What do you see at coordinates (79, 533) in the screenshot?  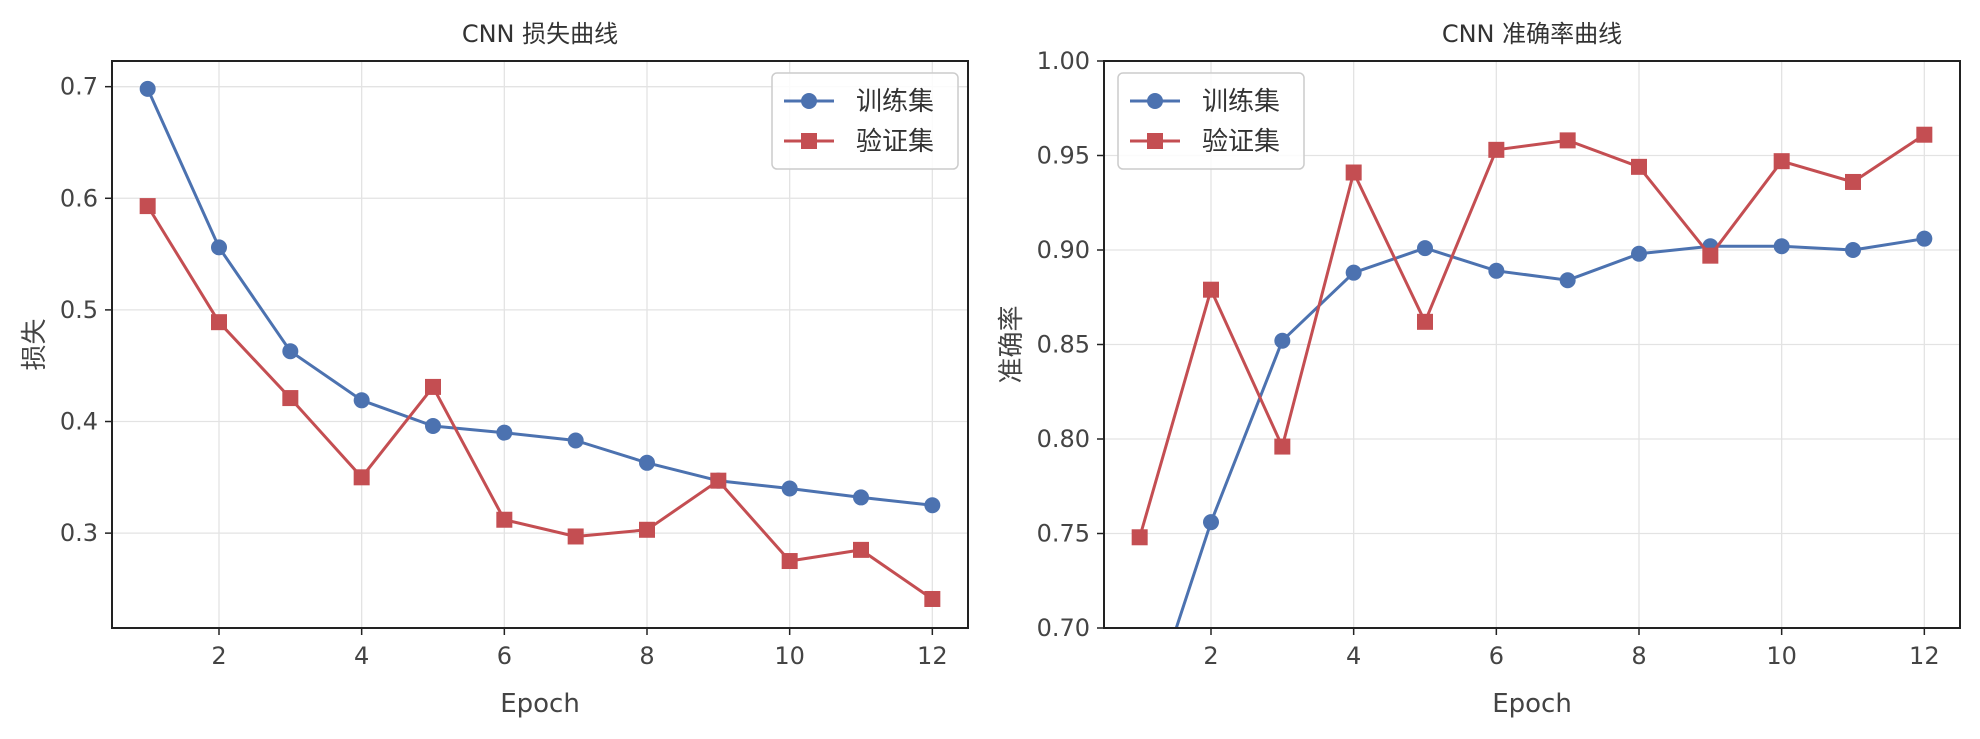 I see `y-tick-label: 0.3` at bounding box center [79, 533].